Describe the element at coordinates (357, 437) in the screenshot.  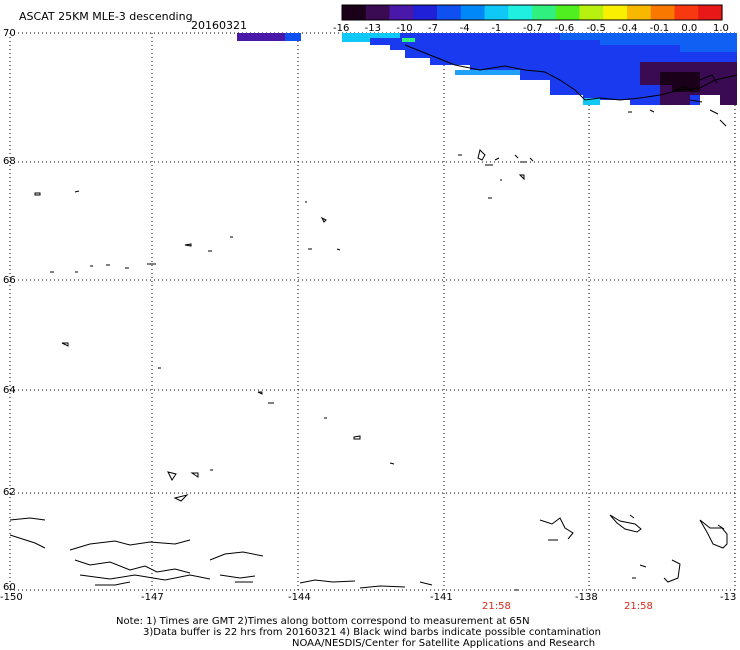
I see `island-u` at that location.